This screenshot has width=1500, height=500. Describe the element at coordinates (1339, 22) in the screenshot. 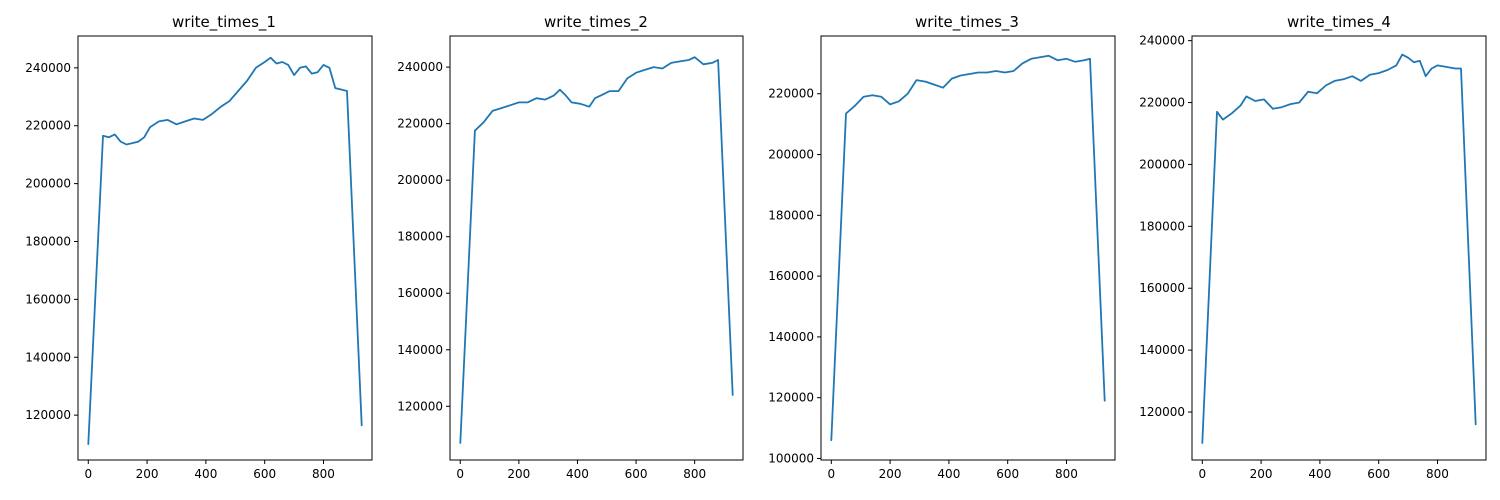

I see `chart-title: write_times_4` at that location.